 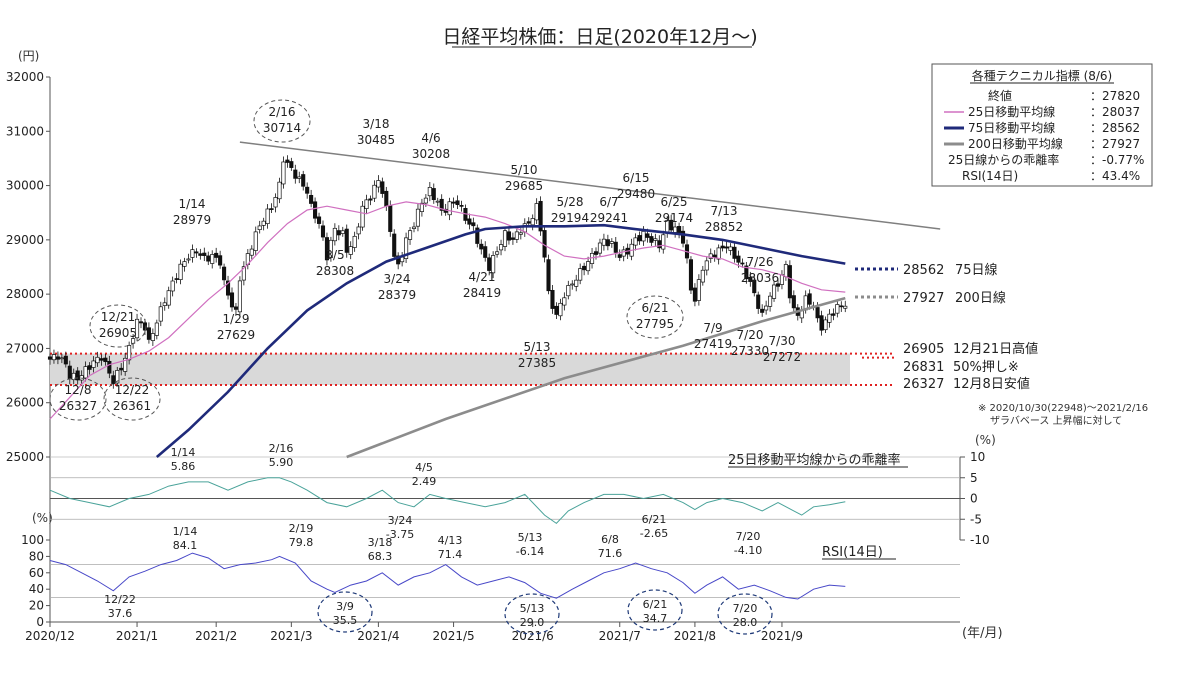 I want to click on price-tick-label: 25000, so click(x=25, y=457).